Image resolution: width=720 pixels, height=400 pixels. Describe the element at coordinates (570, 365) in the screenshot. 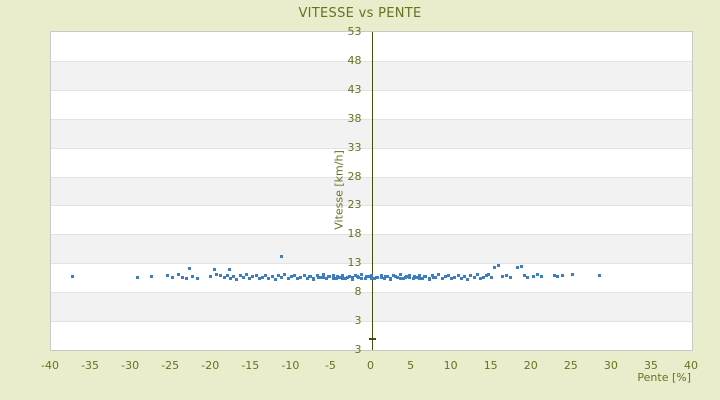

I see `x-tick-label: 25` at that location.